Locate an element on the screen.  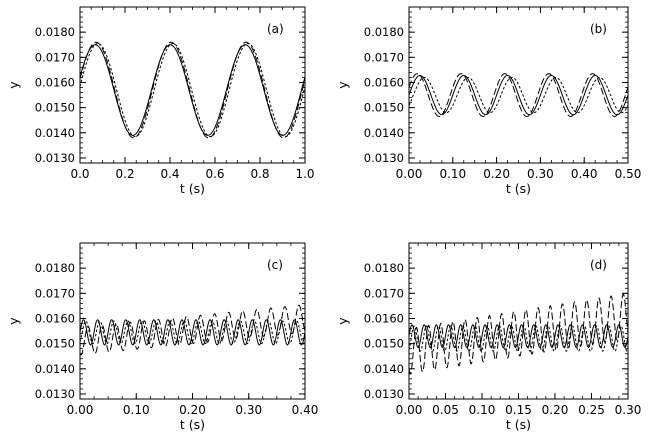
x-tick-label: 0.15 is located at coordinates (518, 410).